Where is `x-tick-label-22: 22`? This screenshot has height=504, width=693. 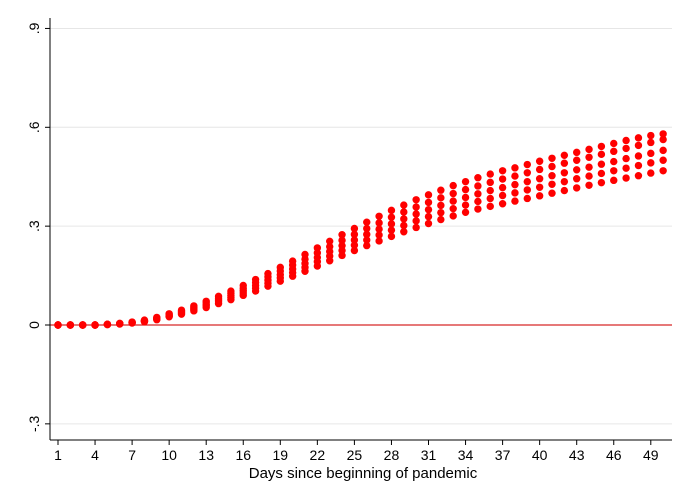
x-tick-label-22: 22 is located at coordinates (318, 455).